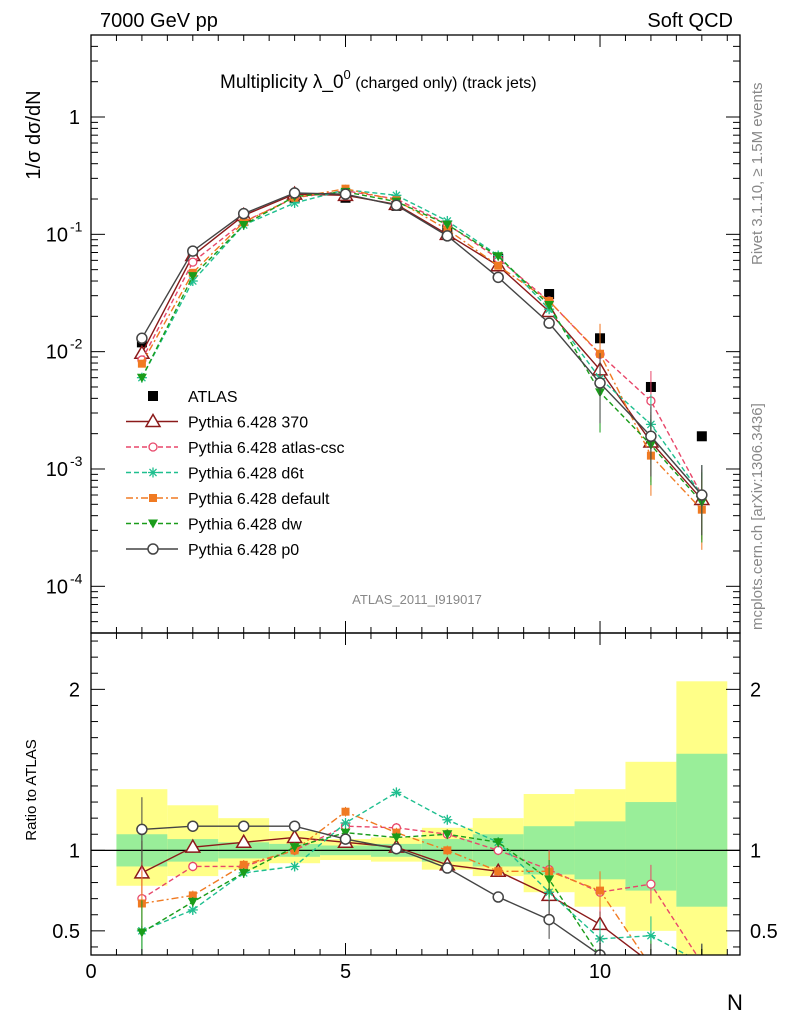 The width and height of the screenshot is (786, 1024). What do you see at coordinates (214, 525) in the screenshot?
I see `legend-item-pythia-6-428-dw: Pythia 6.428 dw` at bounding box center [214, 525].